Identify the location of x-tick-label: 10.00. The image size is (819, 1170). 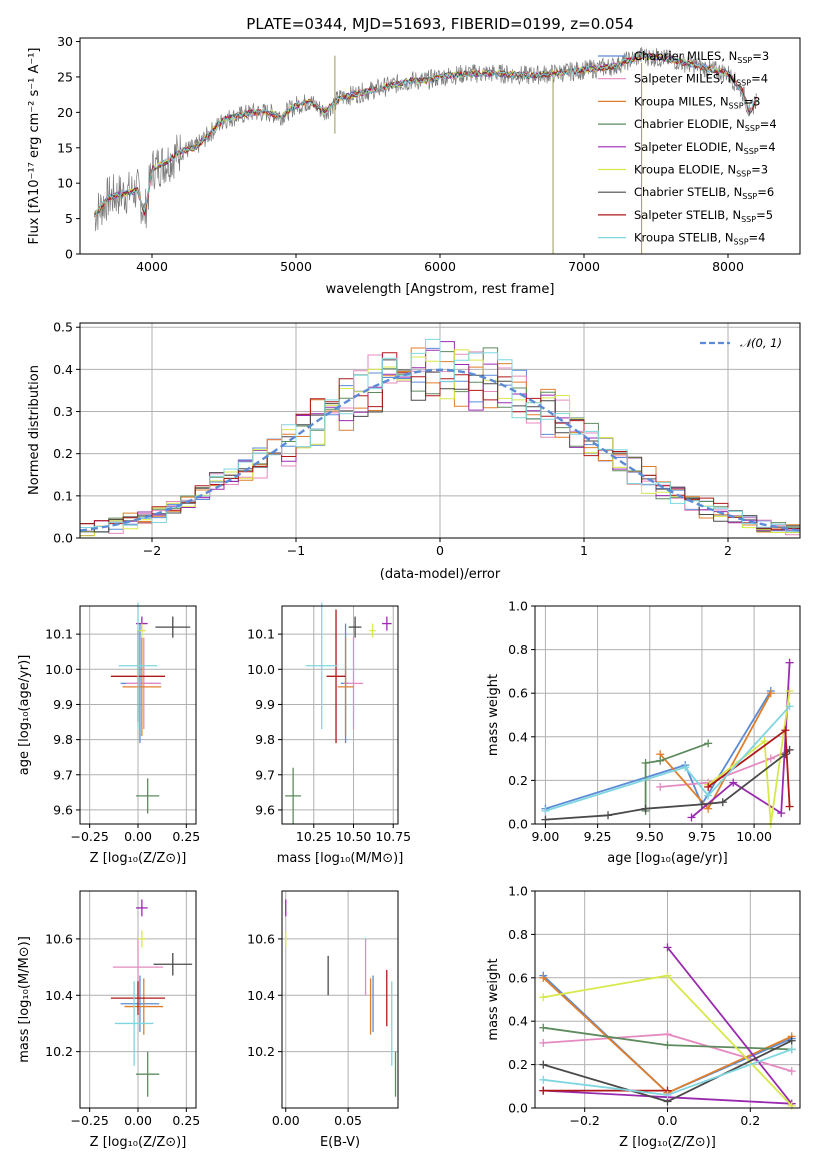
(754, 836).